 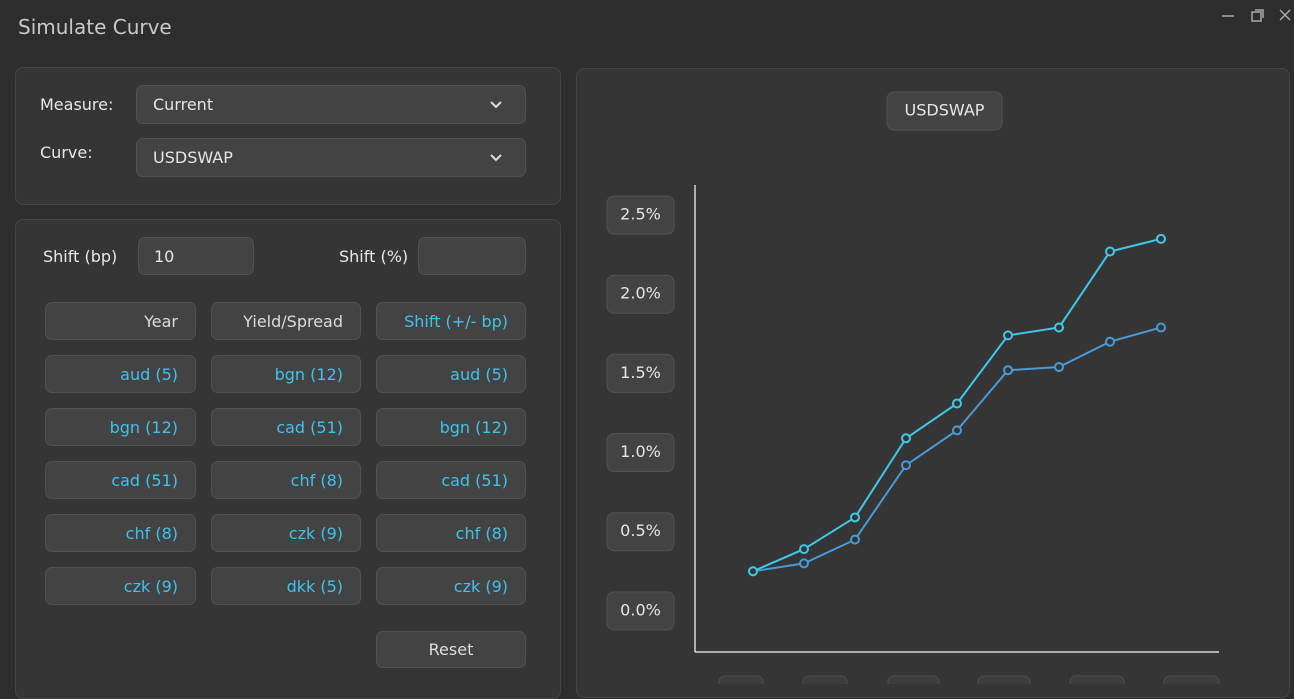 What do you see at coordinates (286, 321) in the screenshot?
I see `table-header: Yield/Spread` at bounding box center [286, 321].